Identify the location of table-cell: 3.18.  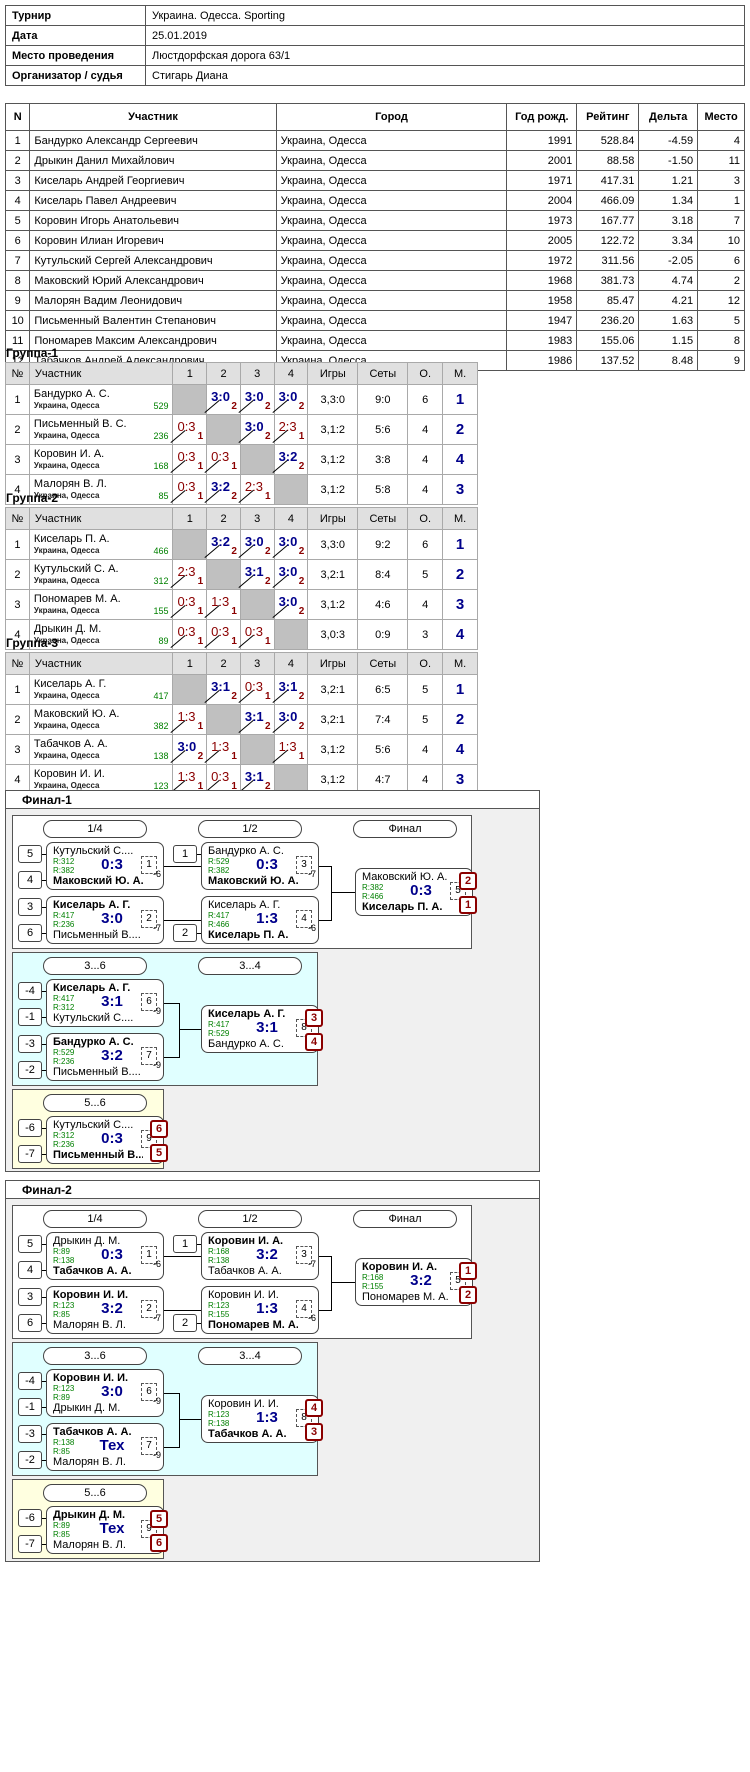
(668, 220).